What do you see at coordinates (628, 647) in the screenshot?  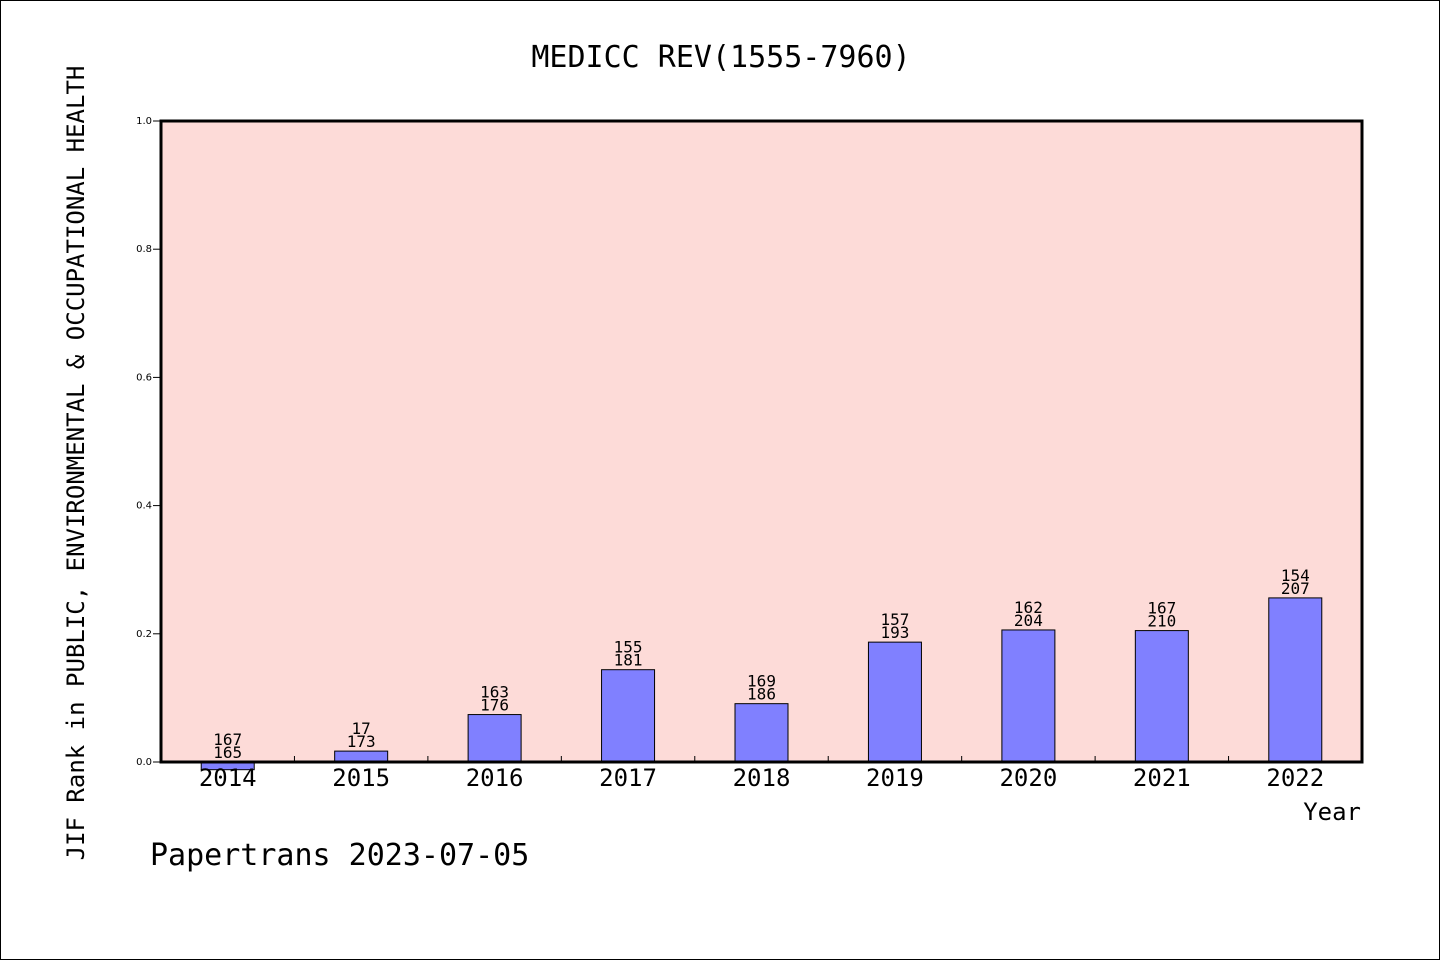 I see `bar-label-top: 155` at bounding box center [628, 647].